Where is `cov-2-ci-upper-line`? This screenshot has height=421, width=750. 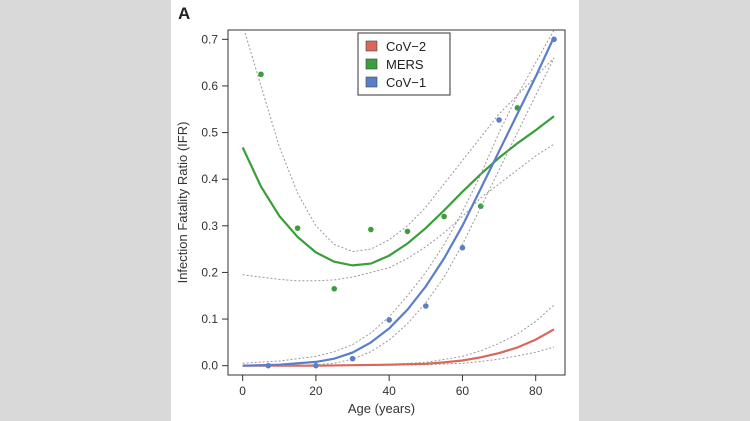
cov-2-ci-upper-line is located at coordinates (398, 335).